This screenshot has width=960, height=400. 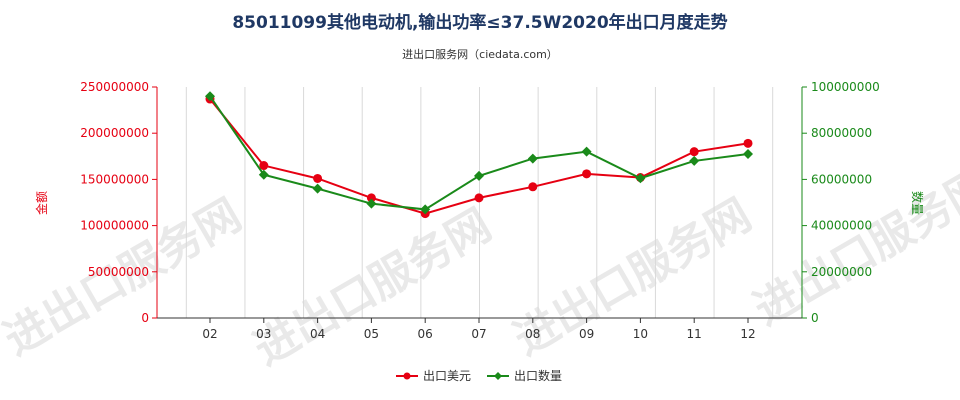 I want to click on y-axis-left-label: 金额, so click(x=41, y=203).